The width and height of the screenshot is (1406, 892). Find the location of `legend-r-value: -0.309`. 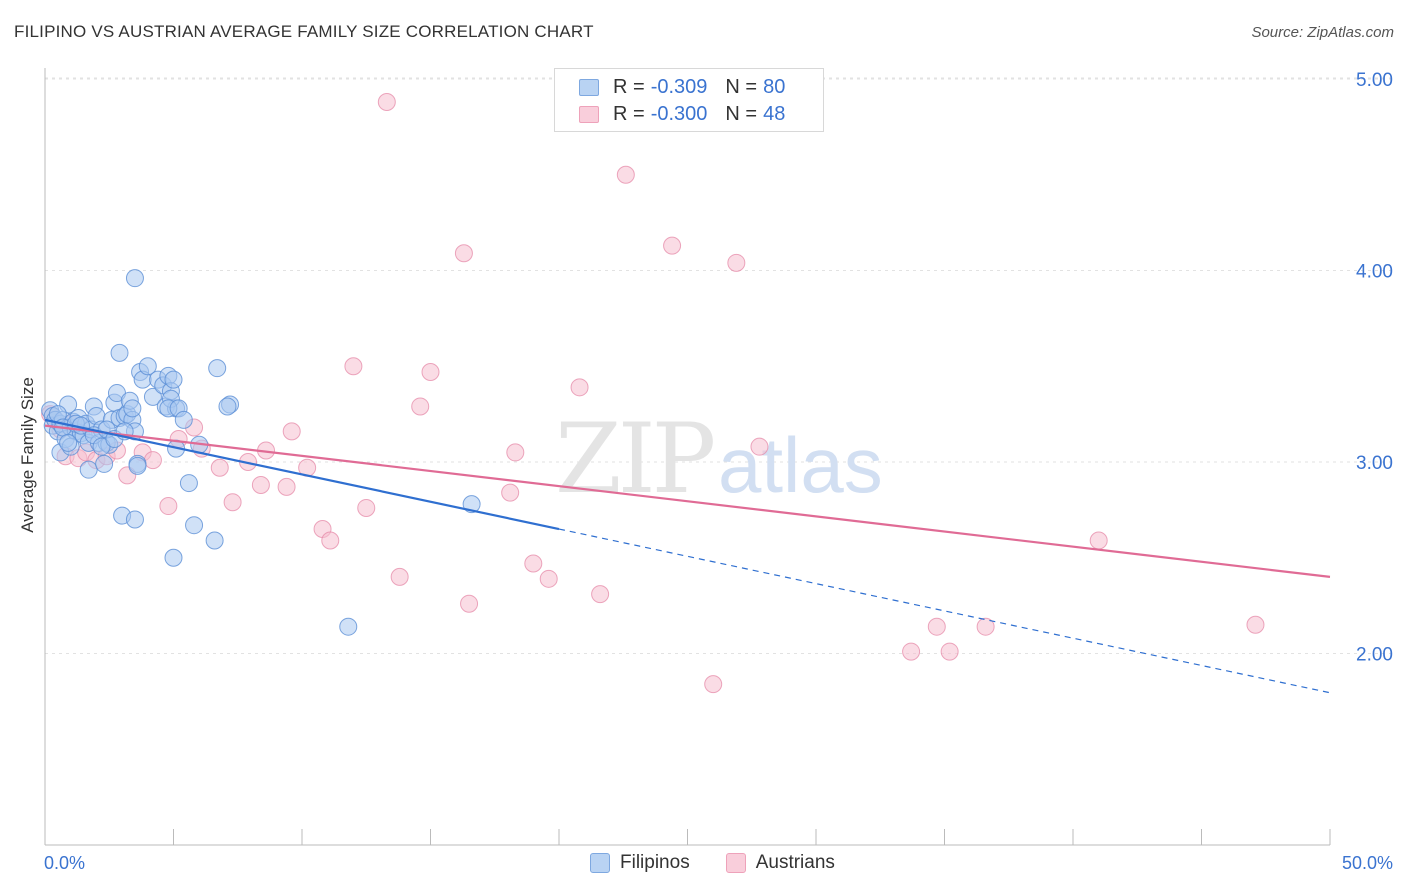

legend-r-value: -0.309 is located at coordinates (679, 86).